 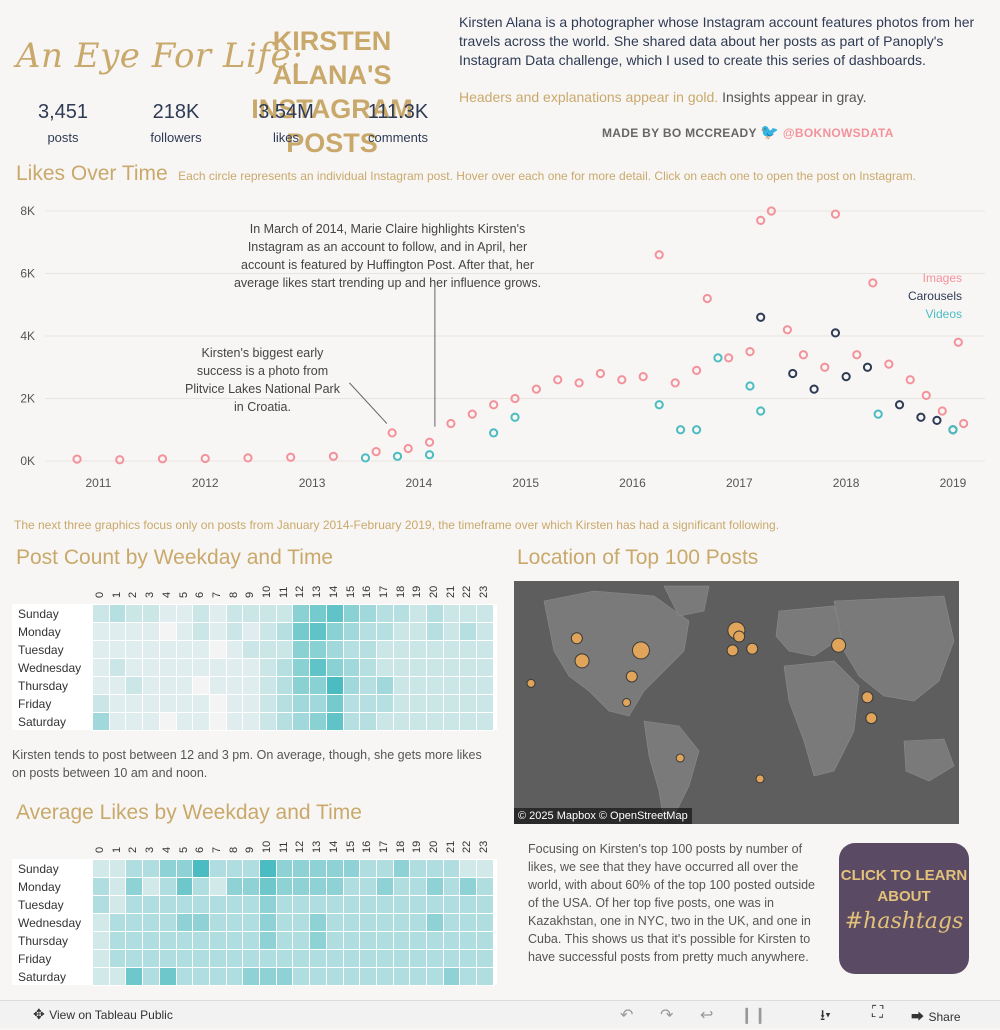 What do you see at coordinates (736, 702) in the screenshot?
I see `top-posts-map: © 2025 Mapbox © OpenStreetMap` at bounding box center [736, 702].